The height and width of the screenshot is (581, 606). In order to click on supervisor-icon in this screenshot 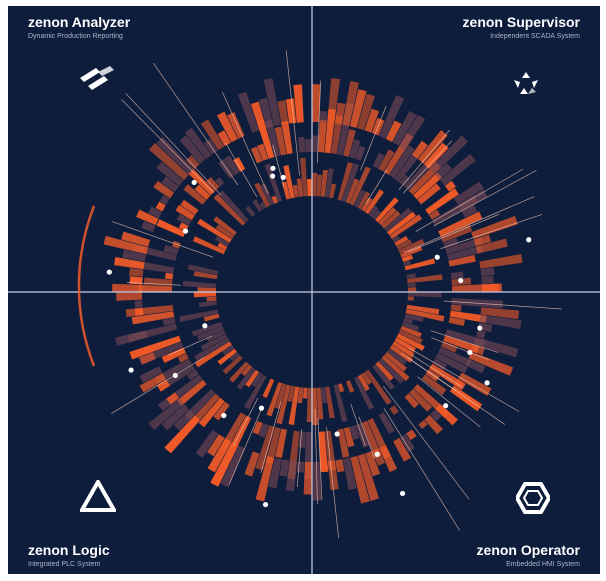, I will do `click(526, 83)`.